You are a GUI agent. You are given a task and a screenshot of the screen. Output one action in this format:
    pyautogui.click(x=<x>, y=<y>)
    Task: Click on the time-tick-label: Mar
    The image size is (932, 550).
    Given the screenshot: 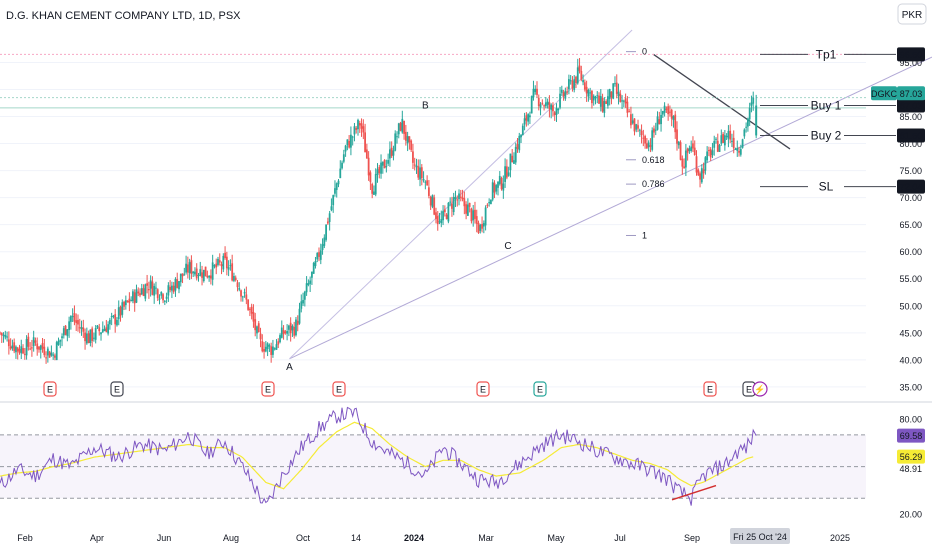 What is the action you would take?
    pyautogui.click(x=486, y=538)
    